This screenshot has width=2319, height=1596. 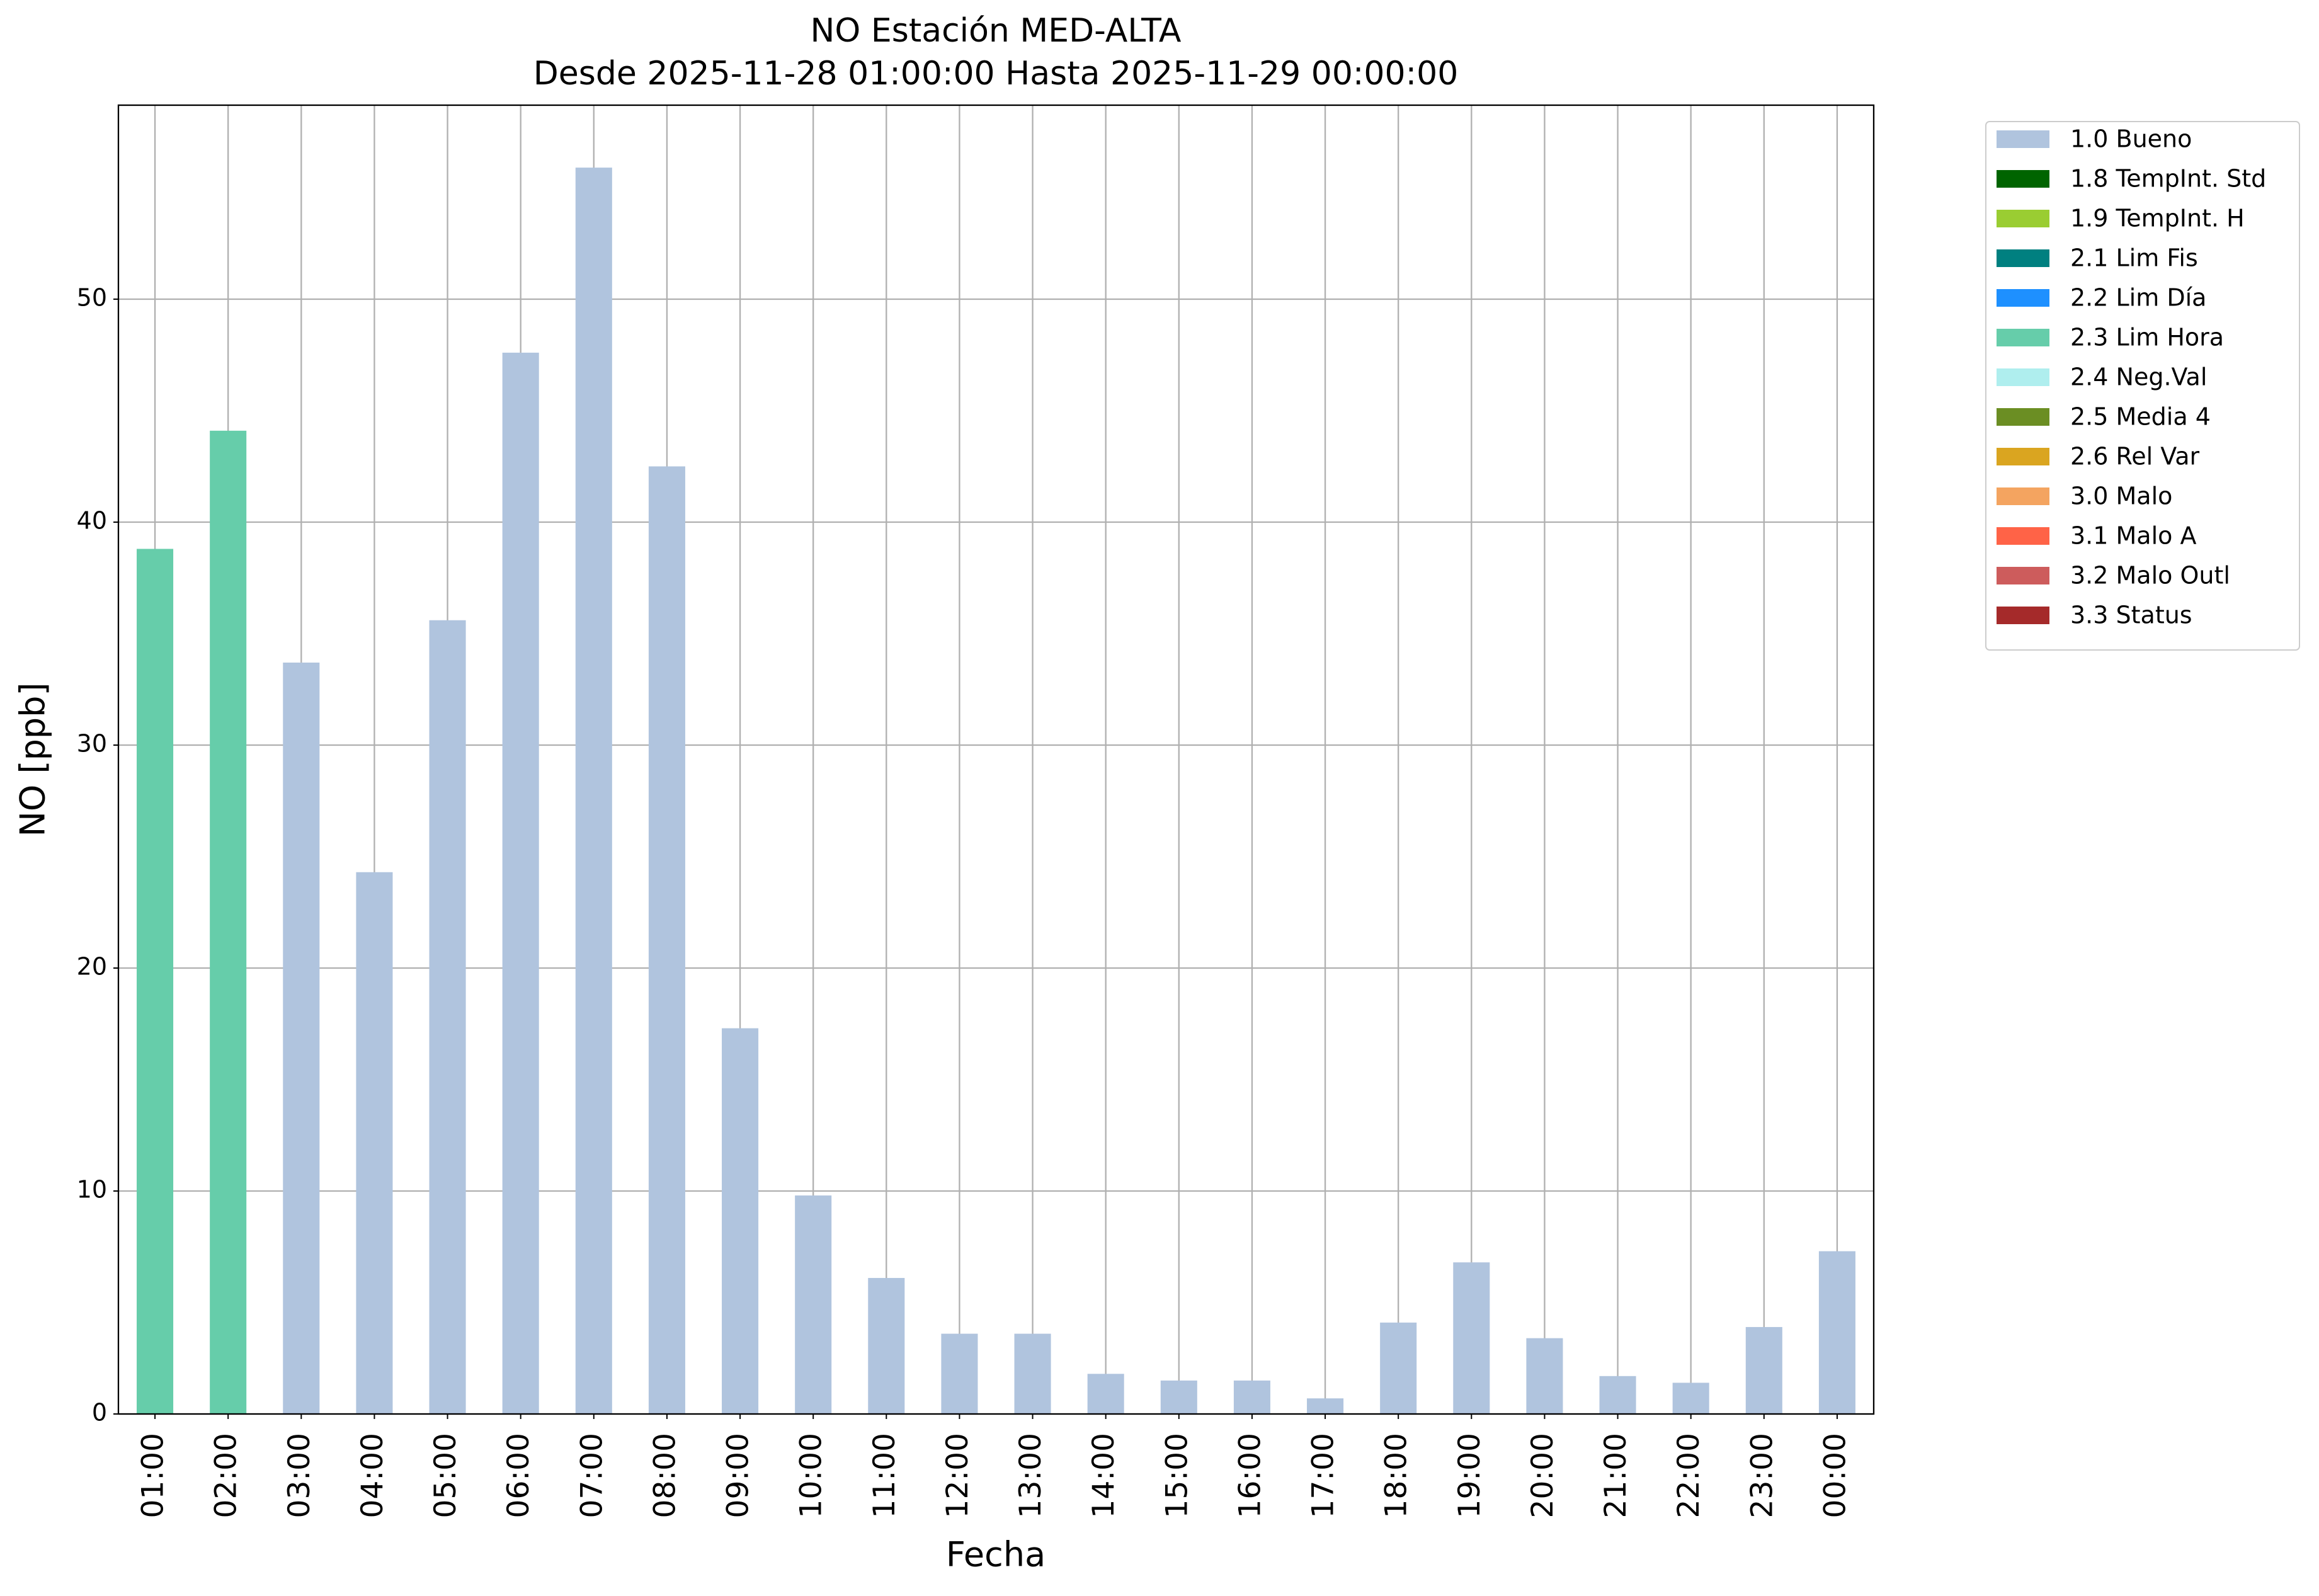 I want to click on x-tick-label: 16:00, so click(x=1250, y=1475).